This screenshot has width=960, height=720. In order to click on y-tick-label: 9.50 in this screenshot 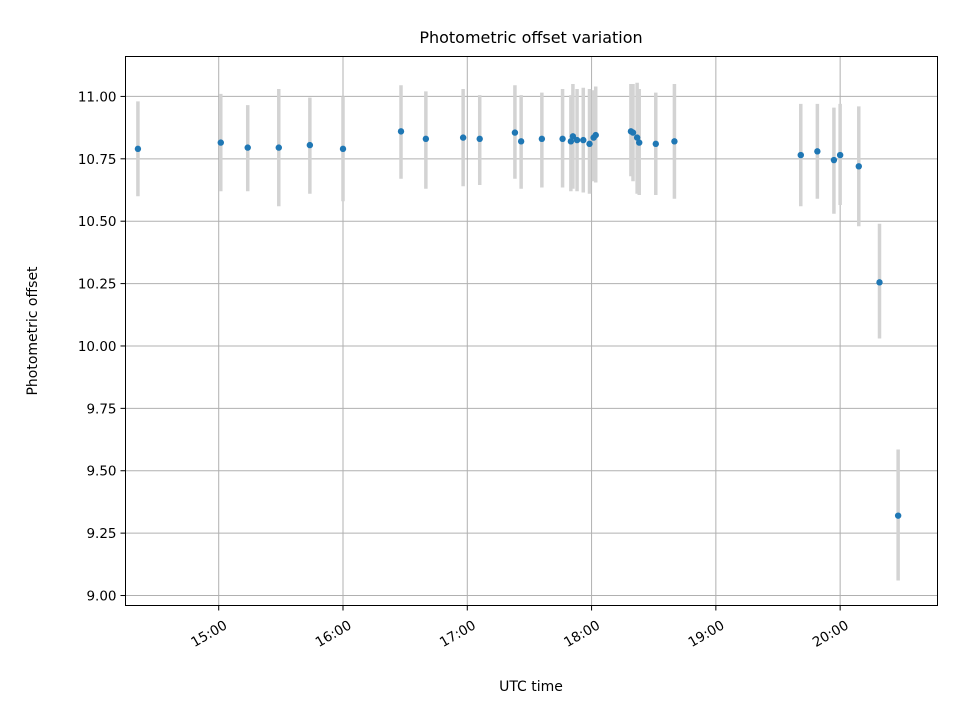, I will do `click(101, 472)`.